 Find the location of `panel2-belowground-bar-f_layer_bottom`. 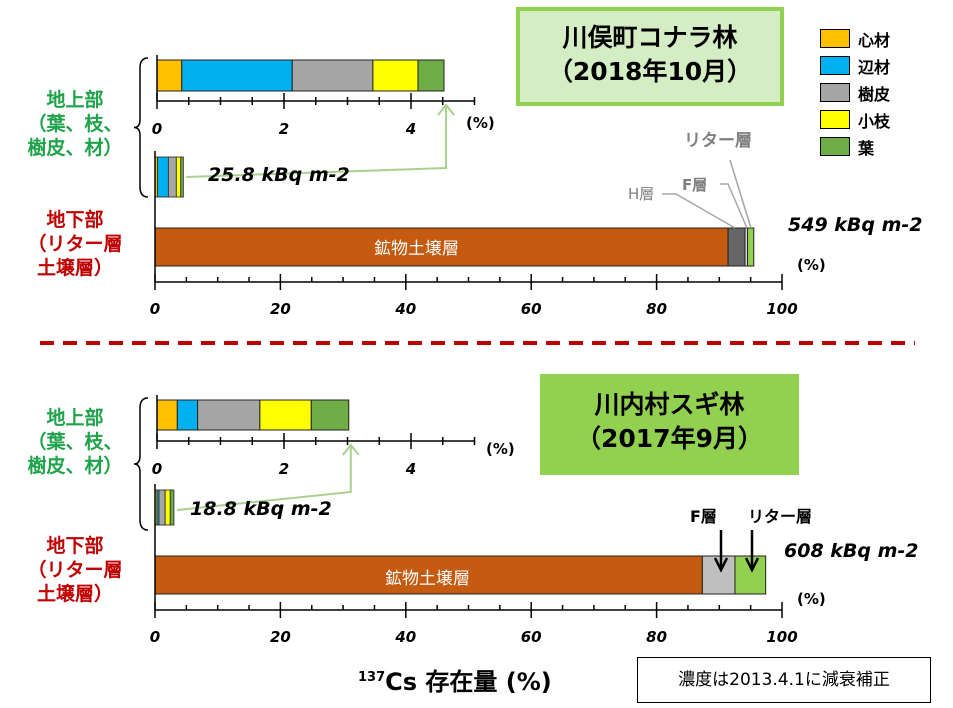

panel2-belowground-bar-f_layer_bottom is located at coordinates (718, 575).